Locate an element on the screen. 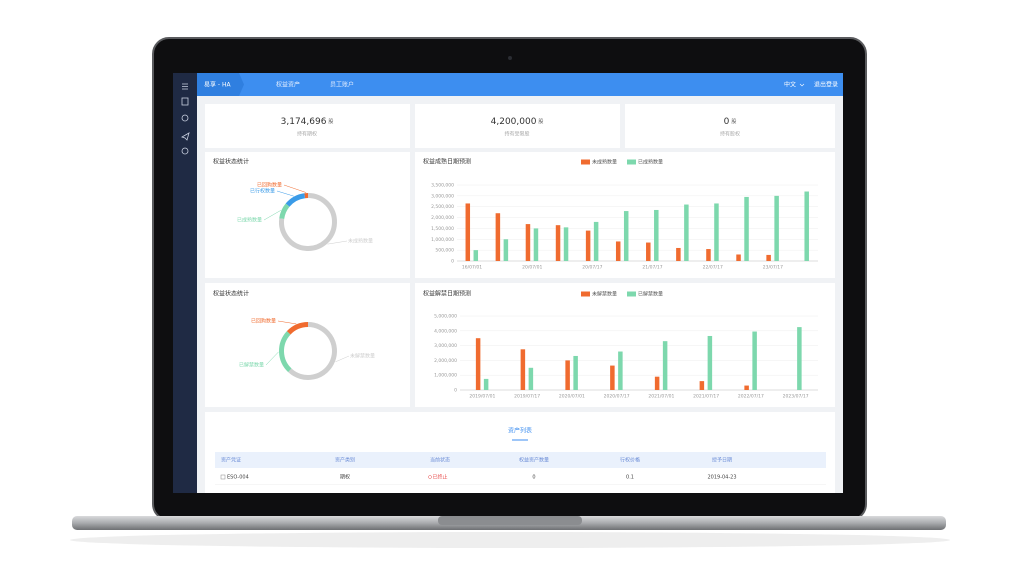 This screenshot has height=580, width=1032. pie-label: 未成熟数量 is located at coordinates (360, 241).